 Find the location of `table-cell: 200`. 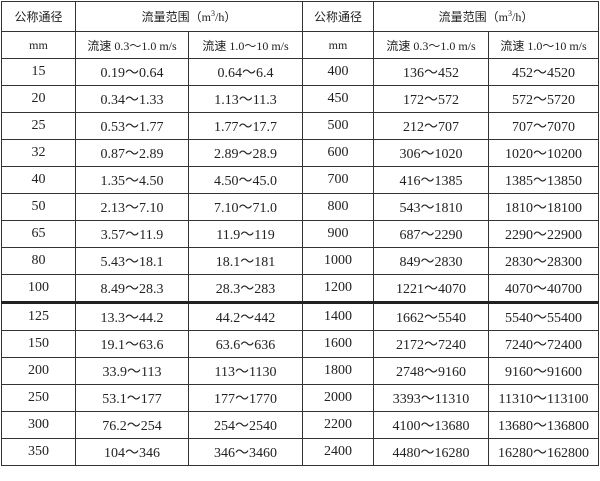

table-cell: 200 is located at coordinates (38, 371).